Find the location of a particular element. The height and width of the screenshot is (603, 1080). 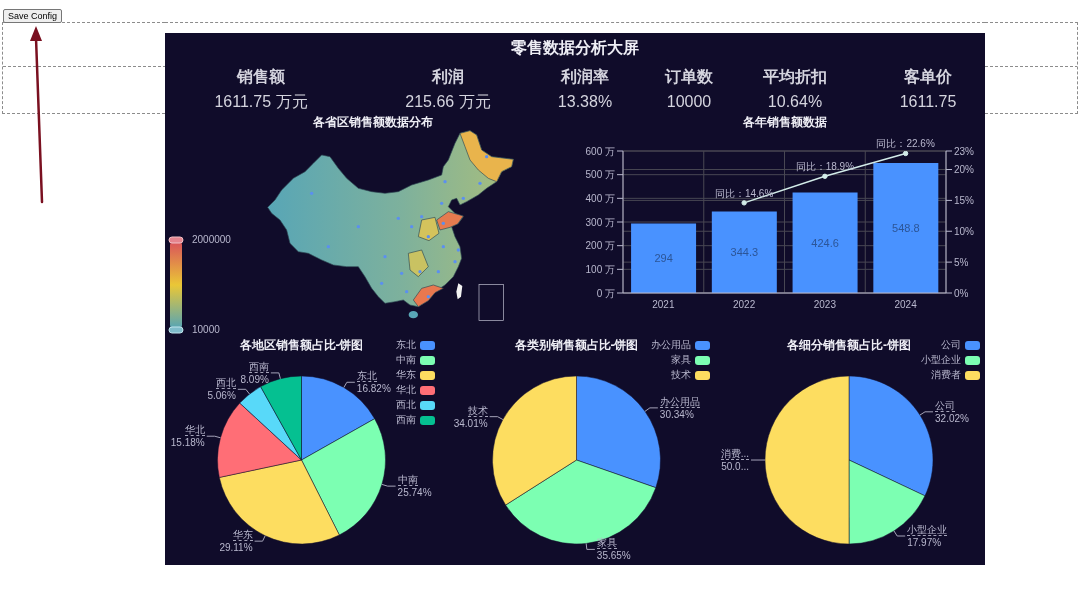

data-label: 5.06% is located at coordinates (221, 396).